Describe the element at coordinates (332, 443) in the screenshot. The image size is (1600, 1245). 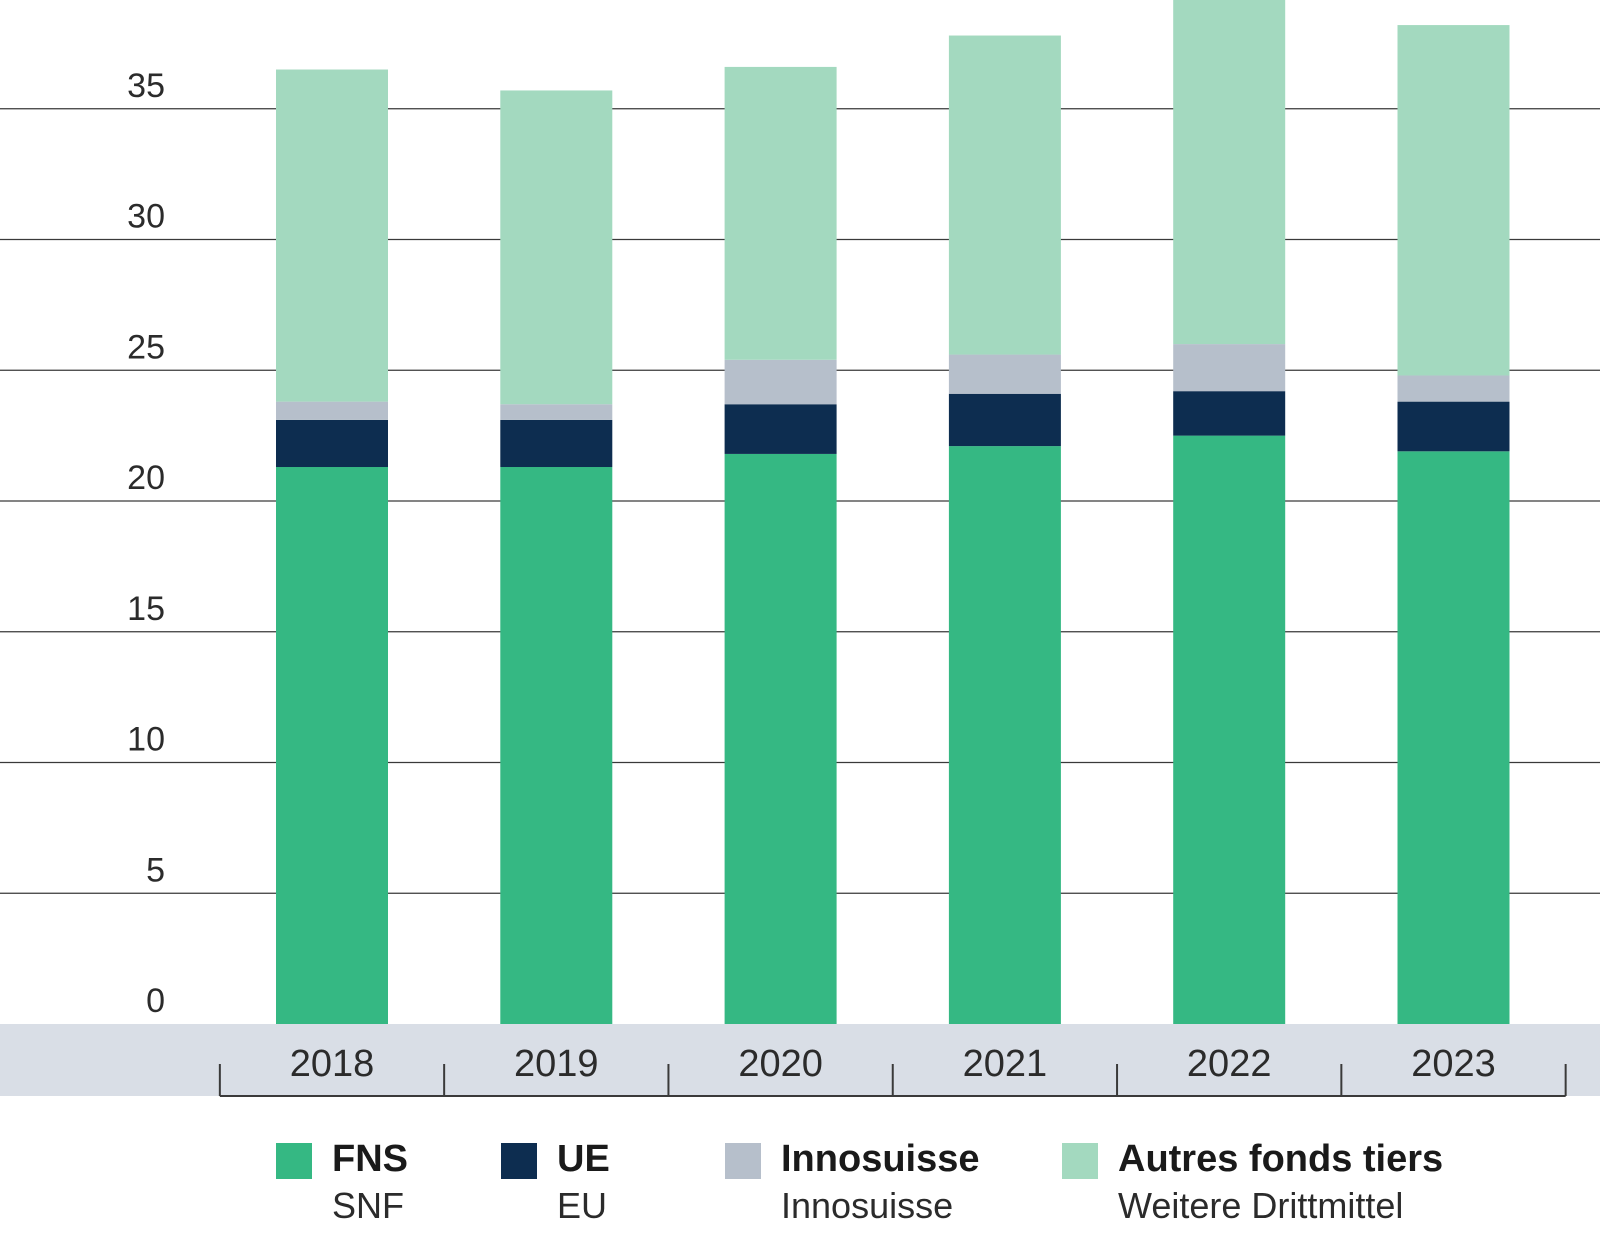
I see `bar-2018-ue` at that location.